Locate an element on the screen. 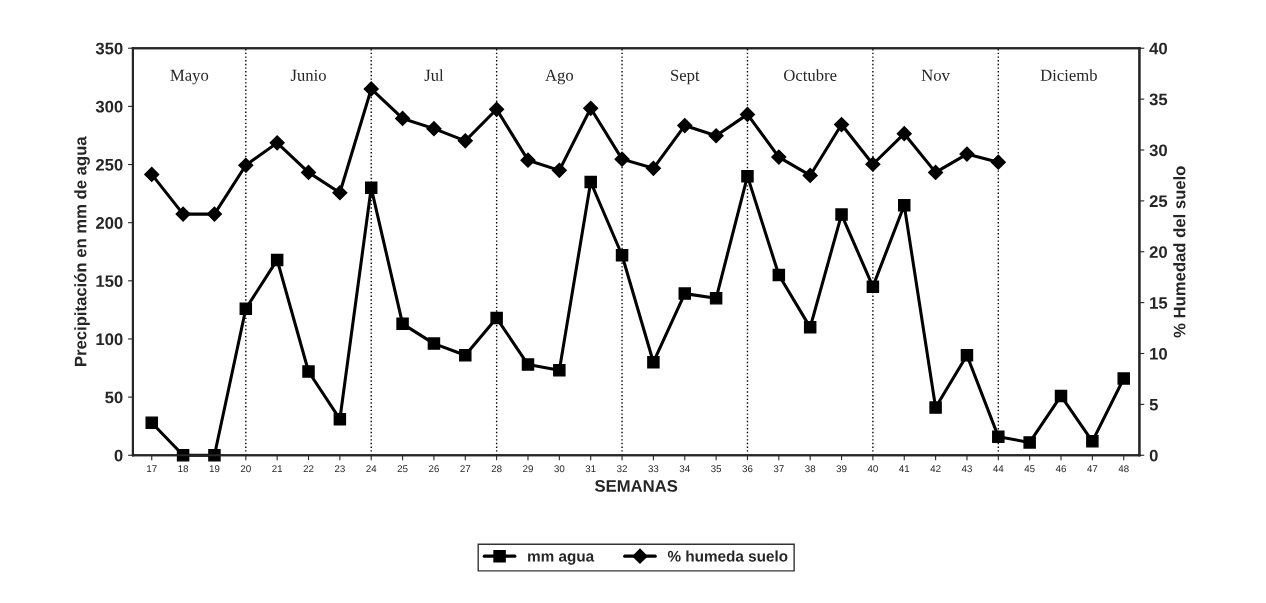 This screenshot has width=1266, height=603. x-tick-label: 30 is located at coordinates (559, 469).